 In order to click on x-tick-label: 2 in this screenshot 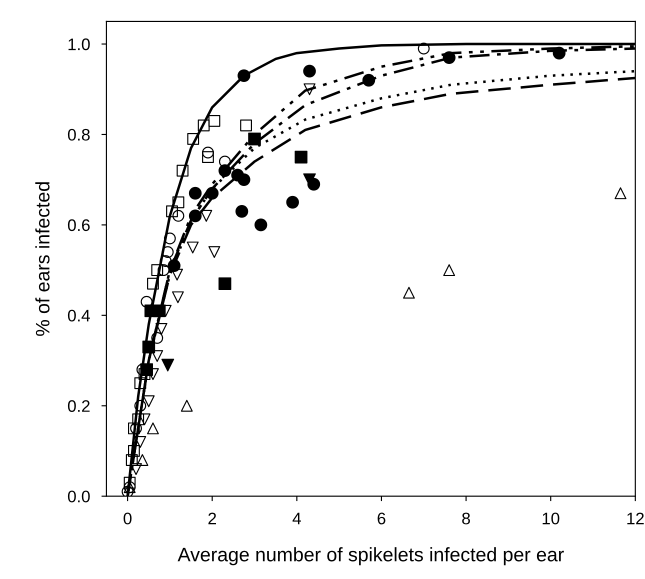, I will do `click(212, 518)`.